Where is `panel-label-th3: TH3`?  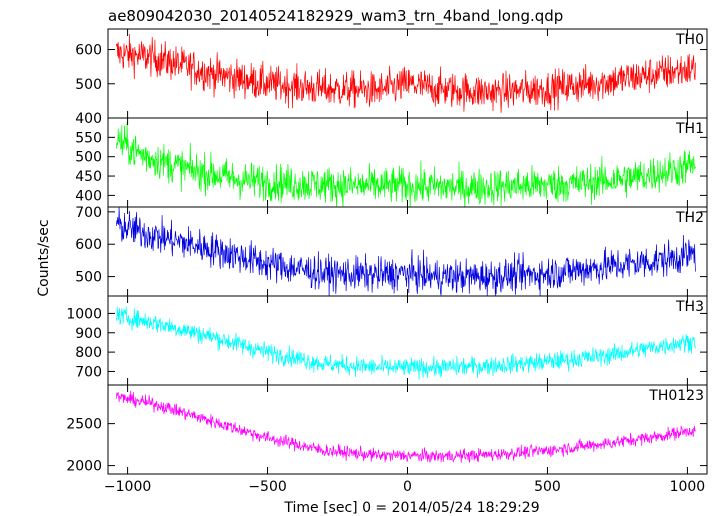 panel-label-th3: TH3 is located at coordinates (689, 307).